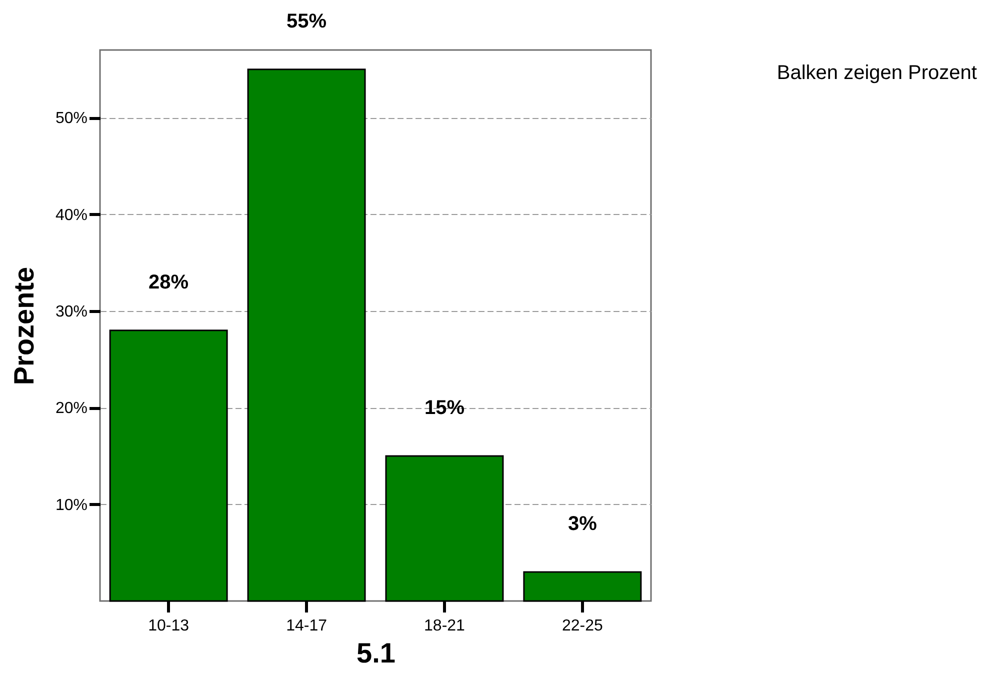  Describe the element at coordinates (877, 73) in the screenshot. I see `text: Balken zeigen Prozent` at that location.